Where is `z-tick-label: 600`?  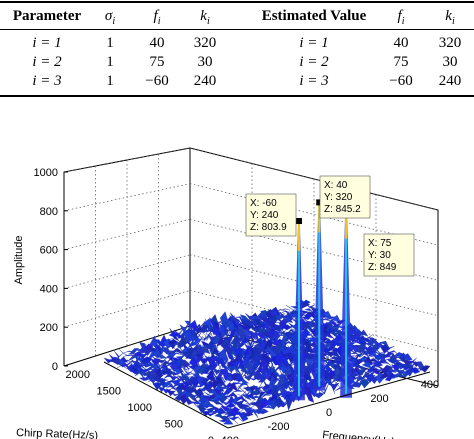
z-tick-label: 600 is located at coordinates (49, 251).